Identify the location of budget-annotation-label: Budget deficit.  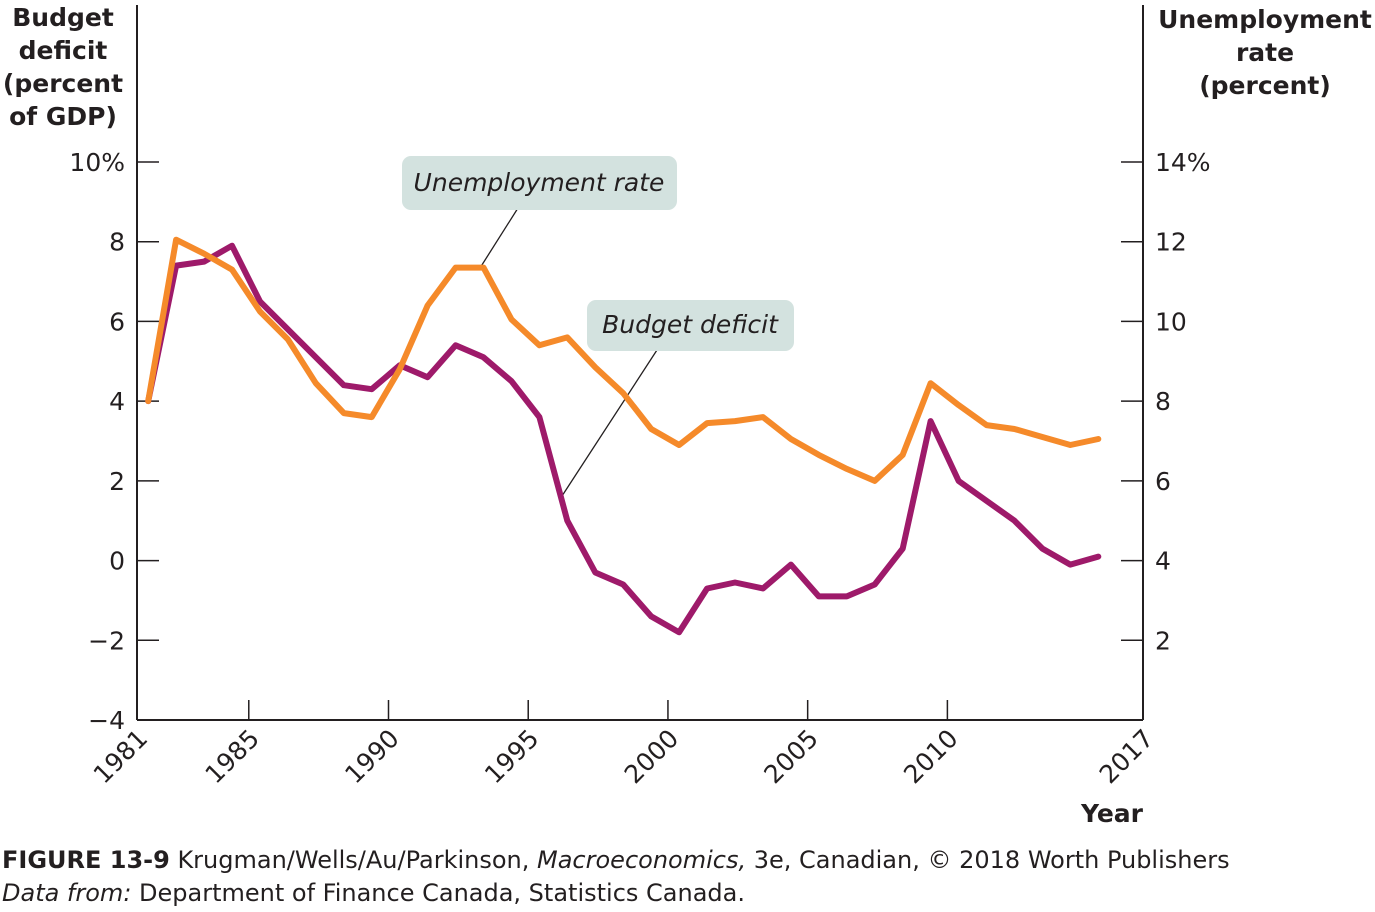
(690, 324).